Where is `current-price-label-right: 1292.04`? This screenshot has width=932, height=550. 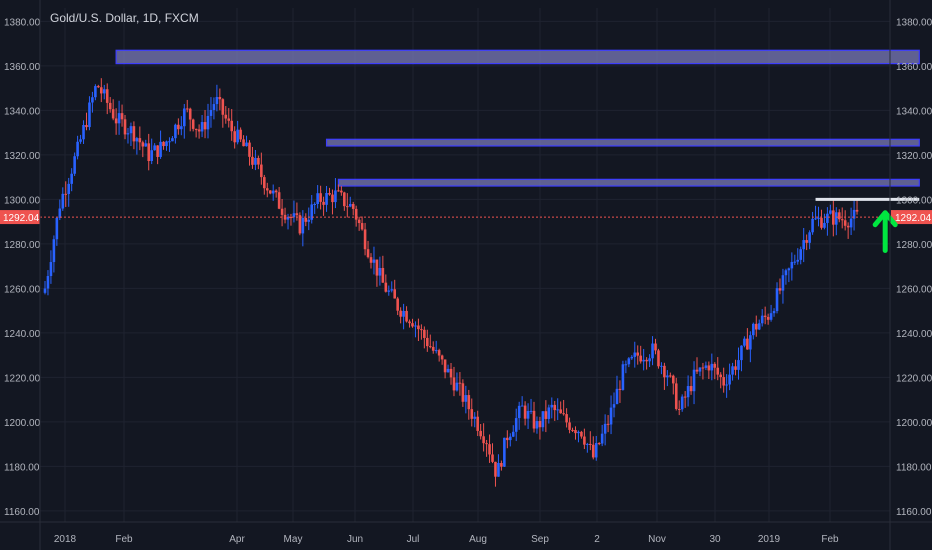
current-price-label-right: 1292.04 is located at coordinates (913, 218).